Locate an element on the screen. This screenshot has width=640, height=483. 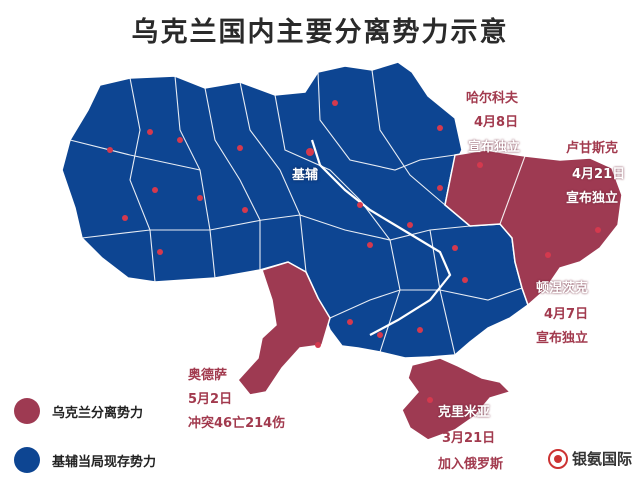
region-note-crimea: 加入俄罗斯 is located at coordinates (470, 465).